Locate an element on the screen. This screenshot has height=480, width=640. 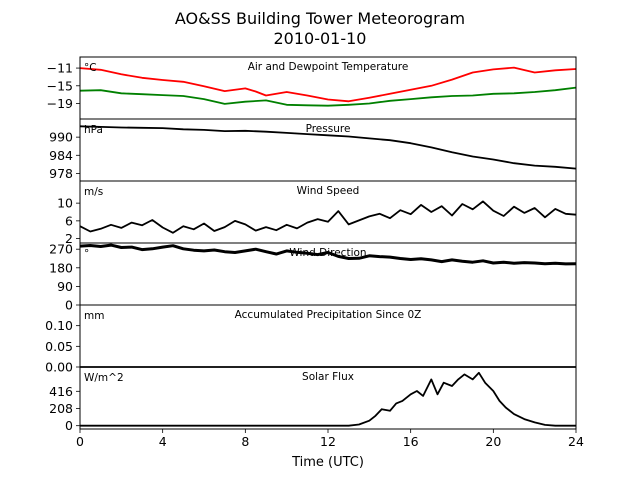
y-tick-label: −11 is located at coordinates (60, 68).